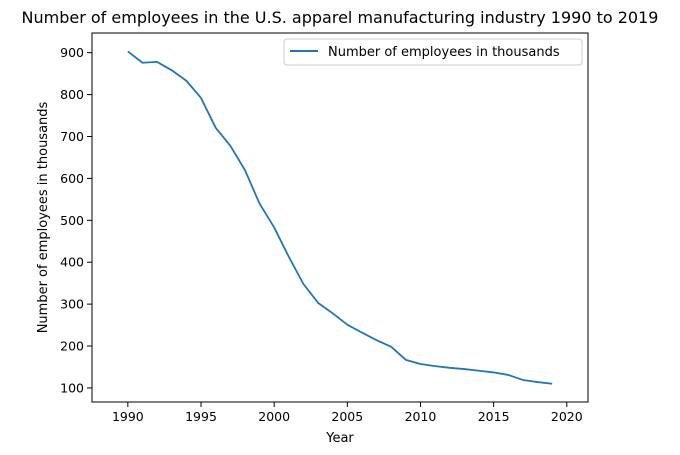 The height and width of the screenshot is (455, 680). What do you see at coordinates (72, 304) in the screenshot?
I see `y-tick-label: 300` at bounding box center [72, 304].